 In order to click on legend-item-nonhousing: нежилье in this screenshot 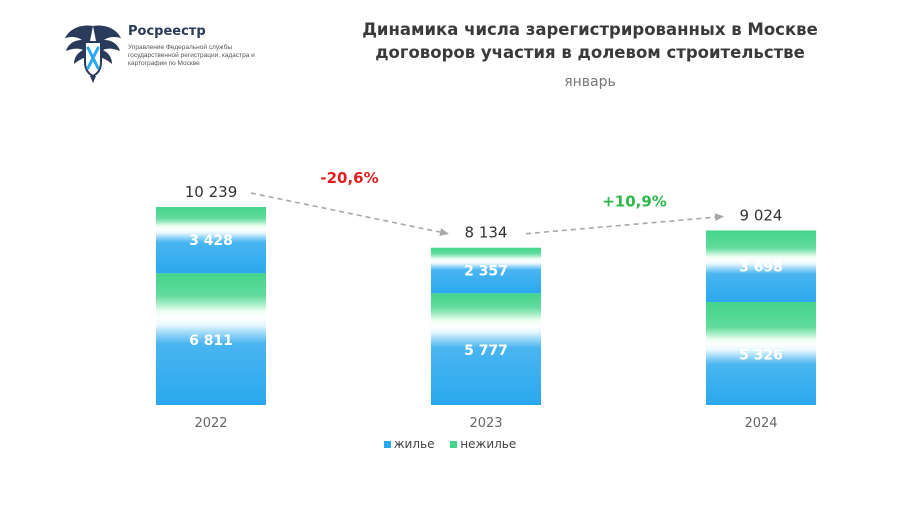, I will do `click(483, 444)`.